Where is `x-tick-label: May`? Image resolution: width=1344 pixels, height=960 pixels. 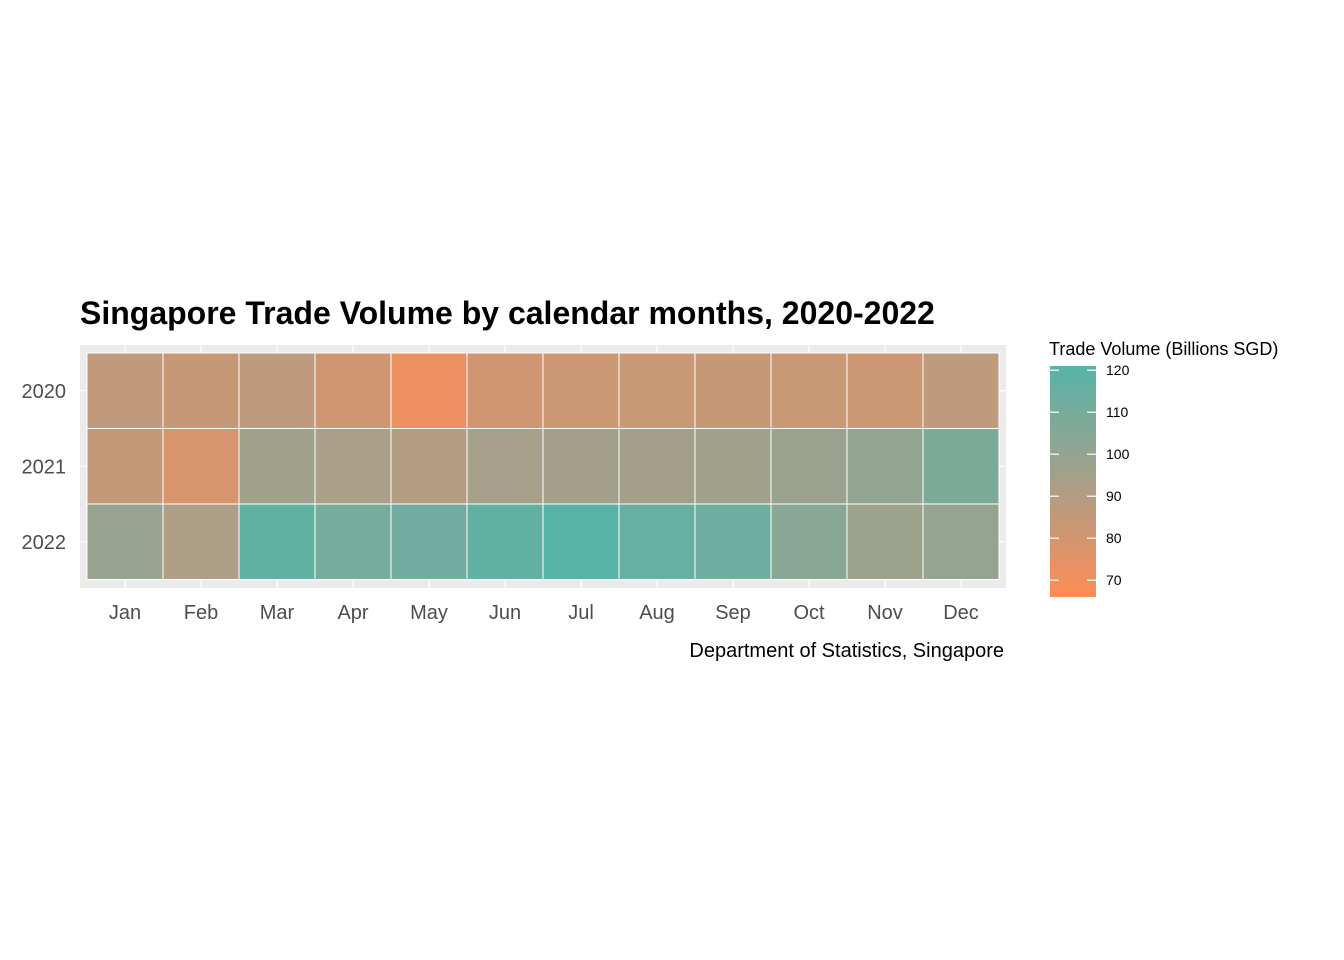
x-tick-label: May is located at coordinates (429, 613).